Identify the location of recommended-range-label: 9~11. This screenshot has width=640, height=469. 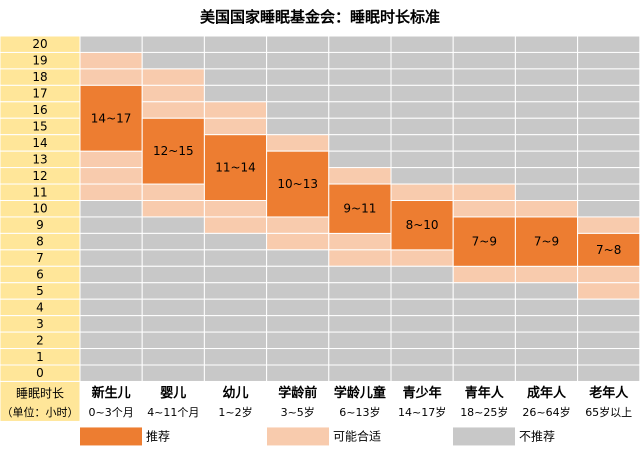
(359, 209).